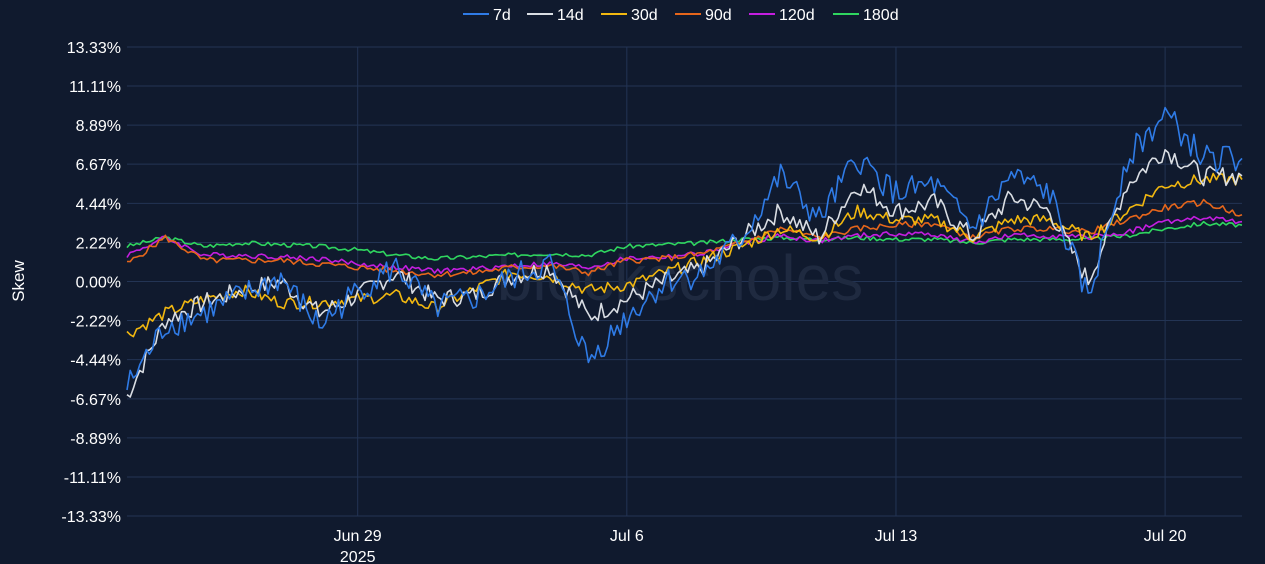 This screenshot has height=564, width=1265. Describe the element at coordinates (94, 48) in the screenshot. I see `y-tick-label: 13.33%` at that location.